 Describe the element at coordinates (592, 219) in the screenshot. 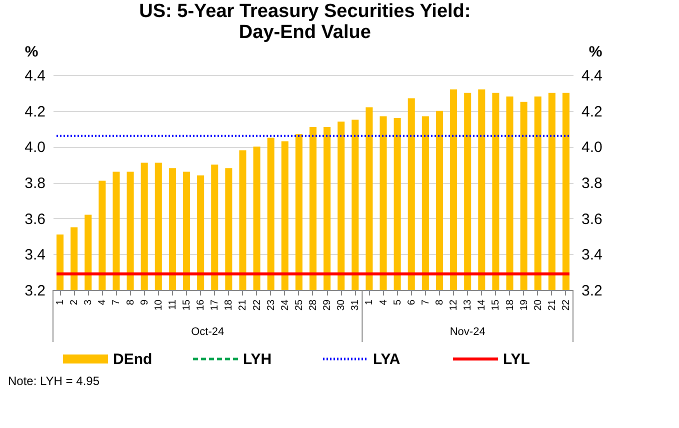

I see `y2-tick-label: 3.6` at that location.